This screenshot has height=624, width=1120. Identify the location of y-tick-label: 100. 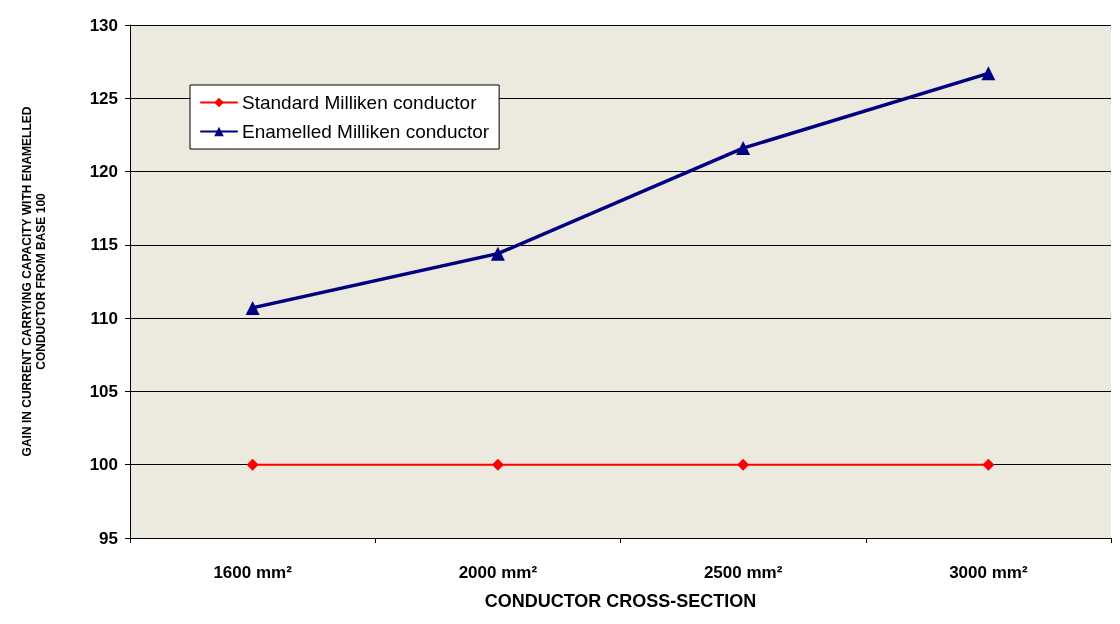
(103, 465).